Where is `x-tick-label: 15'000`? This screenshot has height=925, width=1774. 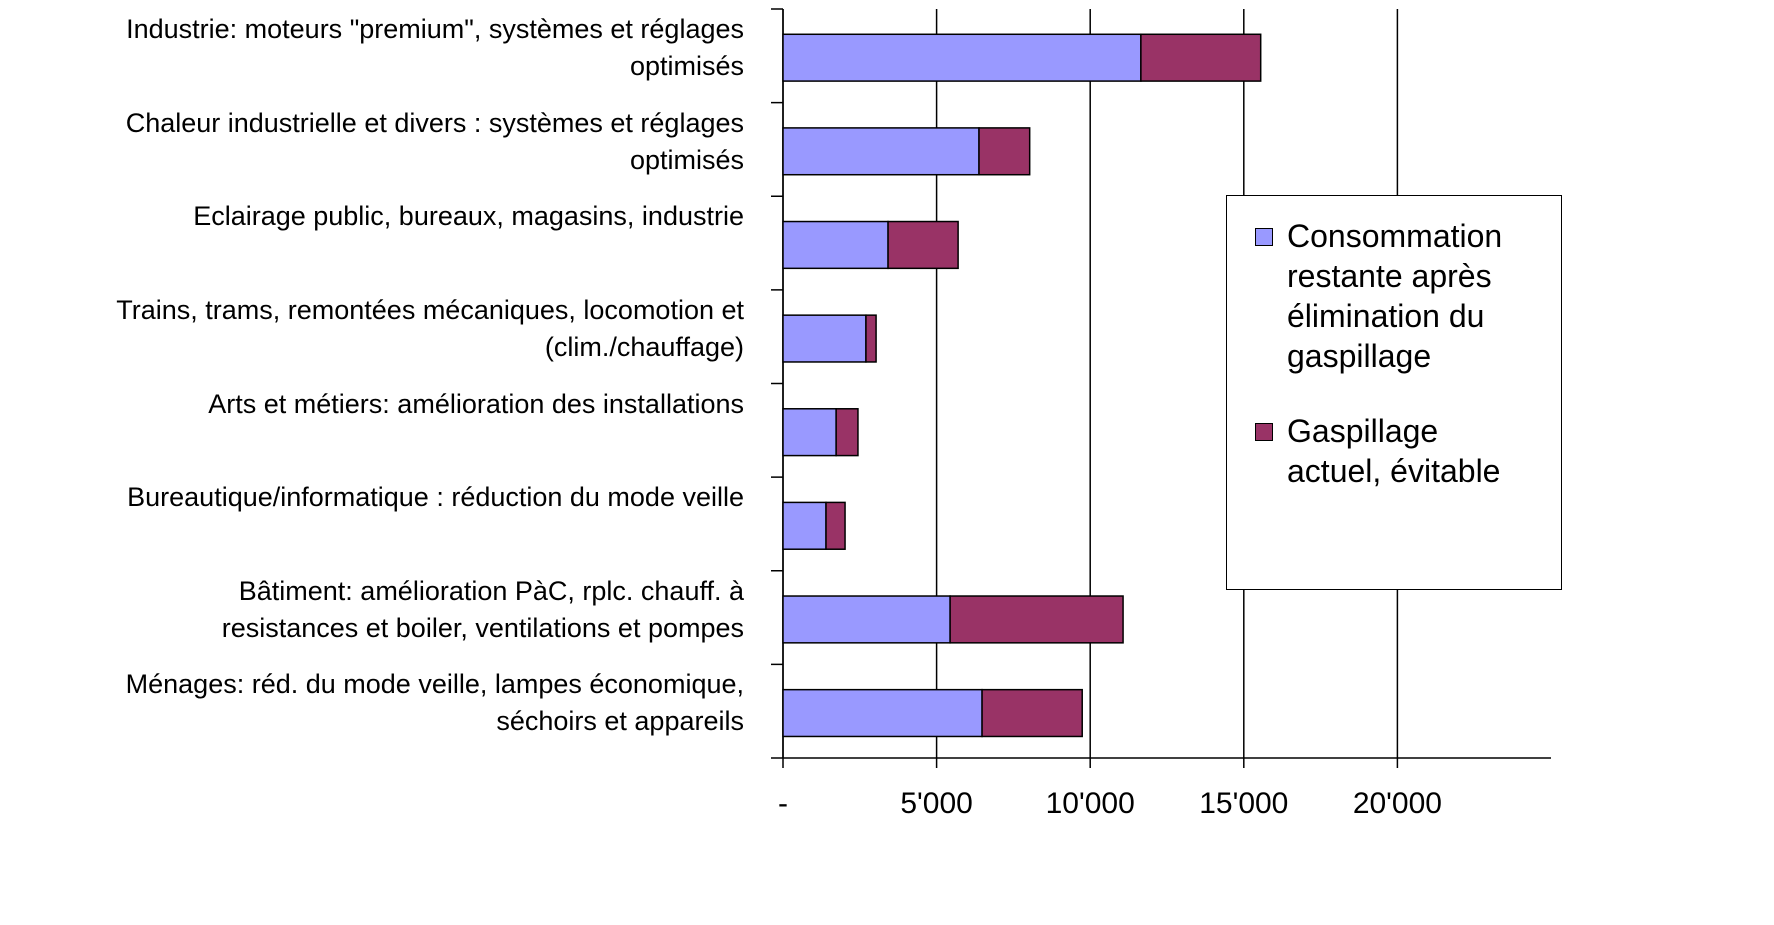
x-tick-label: 15'000 is located at coordinates (1243, 803).